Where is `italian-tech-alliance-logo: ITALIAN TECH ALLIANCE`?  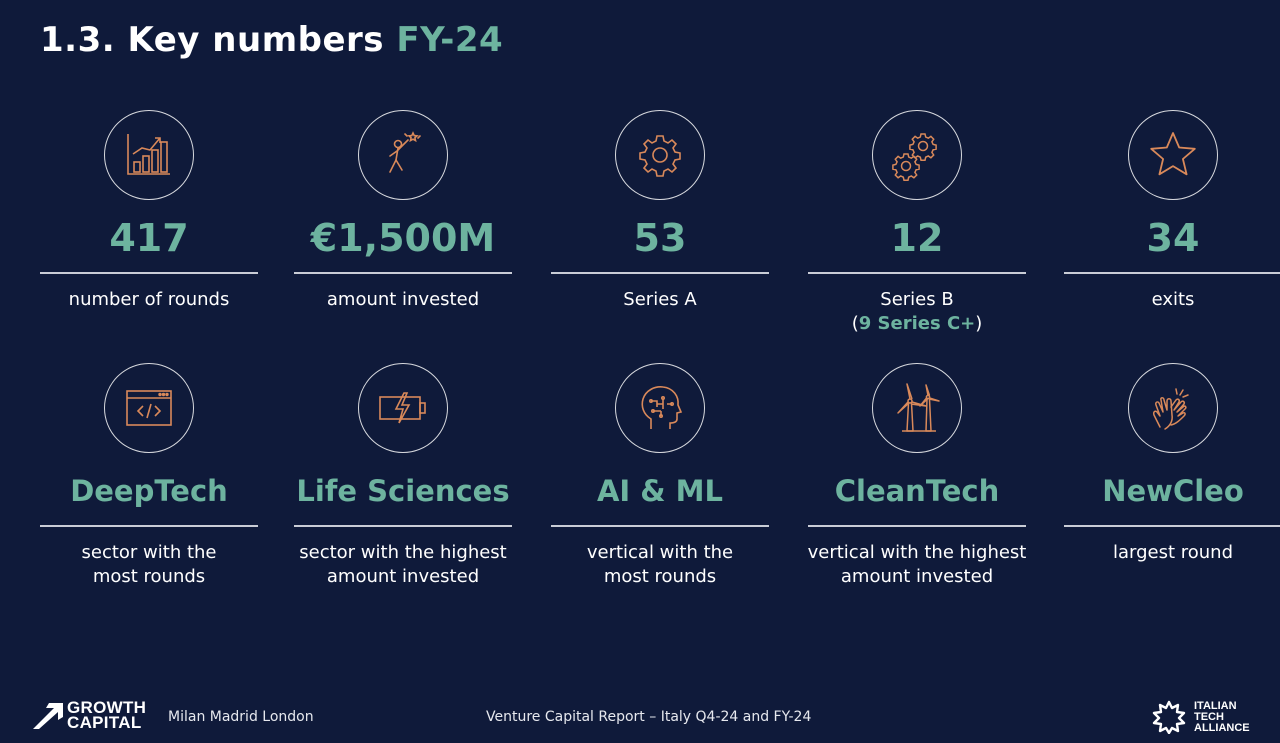
italian-tech-alliance-logo: ITALIAN TECH ALLIANCE is located at coordinates (1201, 717).